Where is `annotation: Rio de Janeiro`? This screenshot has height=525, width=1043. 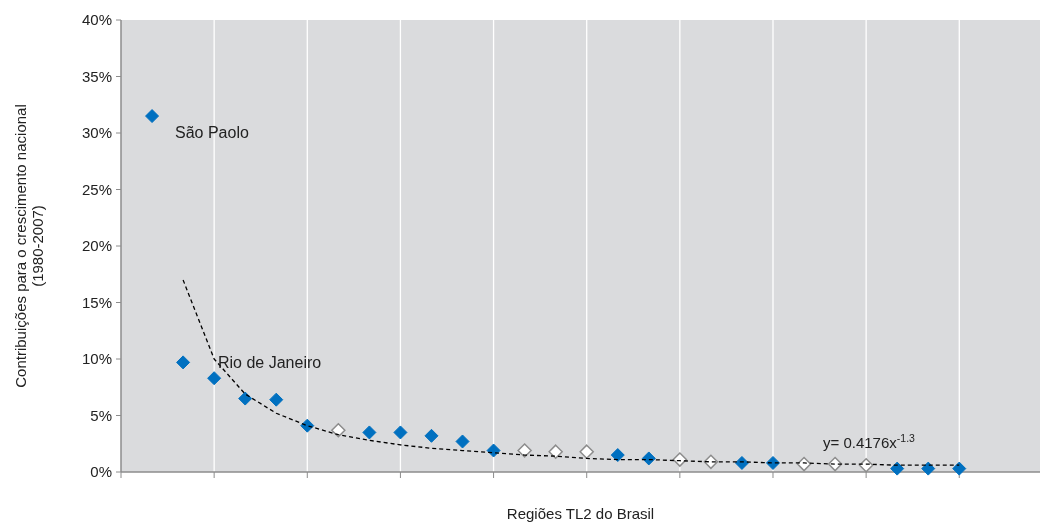 annotation: Rio de Janeiro is located at coordinates (270, 362).